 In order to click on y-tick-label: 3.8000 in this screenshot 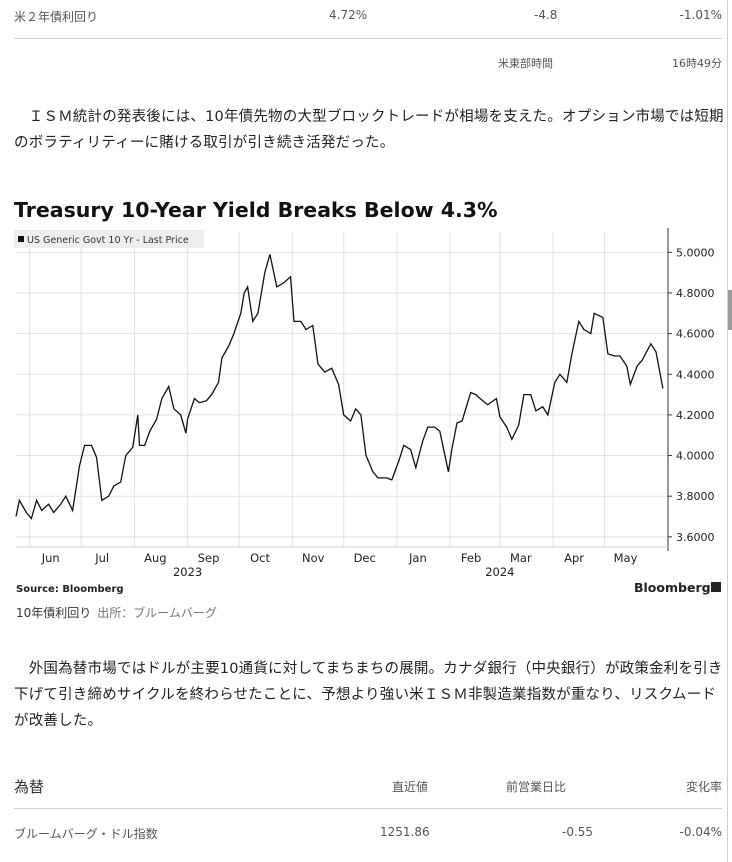, I will do `click(695, 496)`.